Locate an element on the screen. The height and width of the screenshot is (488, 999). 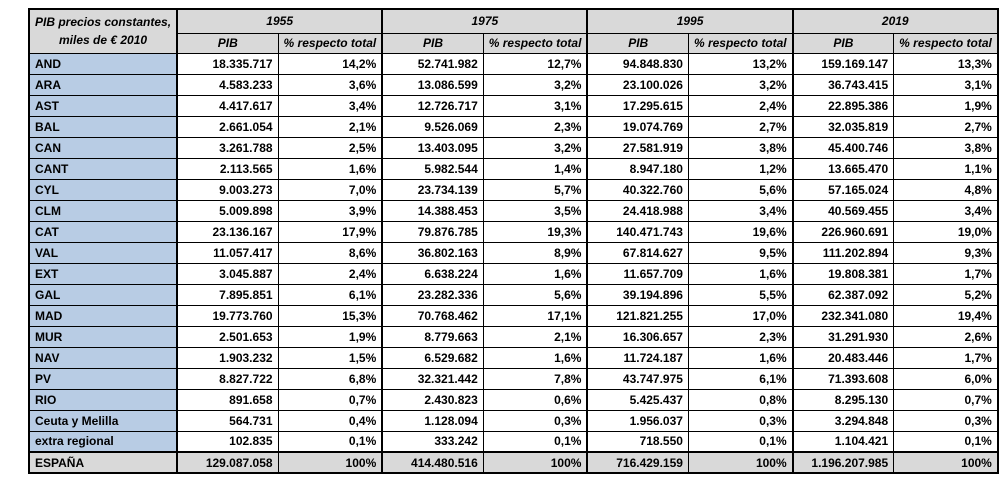
year-header-1955: 1955 is located at coordinates (280, 21).